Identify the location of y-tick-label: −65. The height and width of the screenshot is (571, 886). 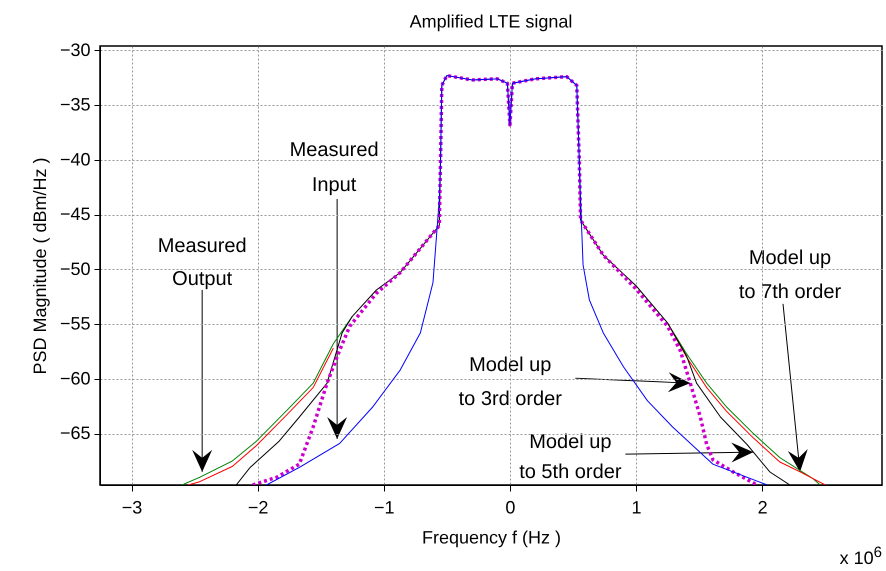
(75, 433).